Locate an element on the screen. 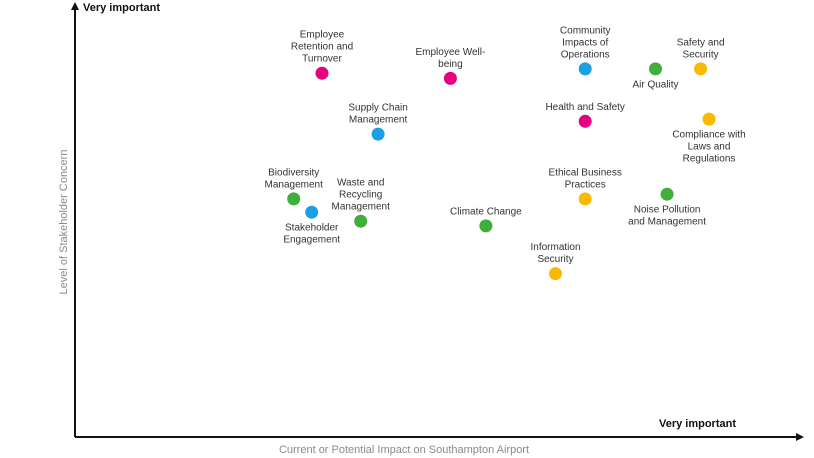 The height and width of the screenshot is (458, 814). point-waste-and-recycling-management is located at coordinates (361, 221).